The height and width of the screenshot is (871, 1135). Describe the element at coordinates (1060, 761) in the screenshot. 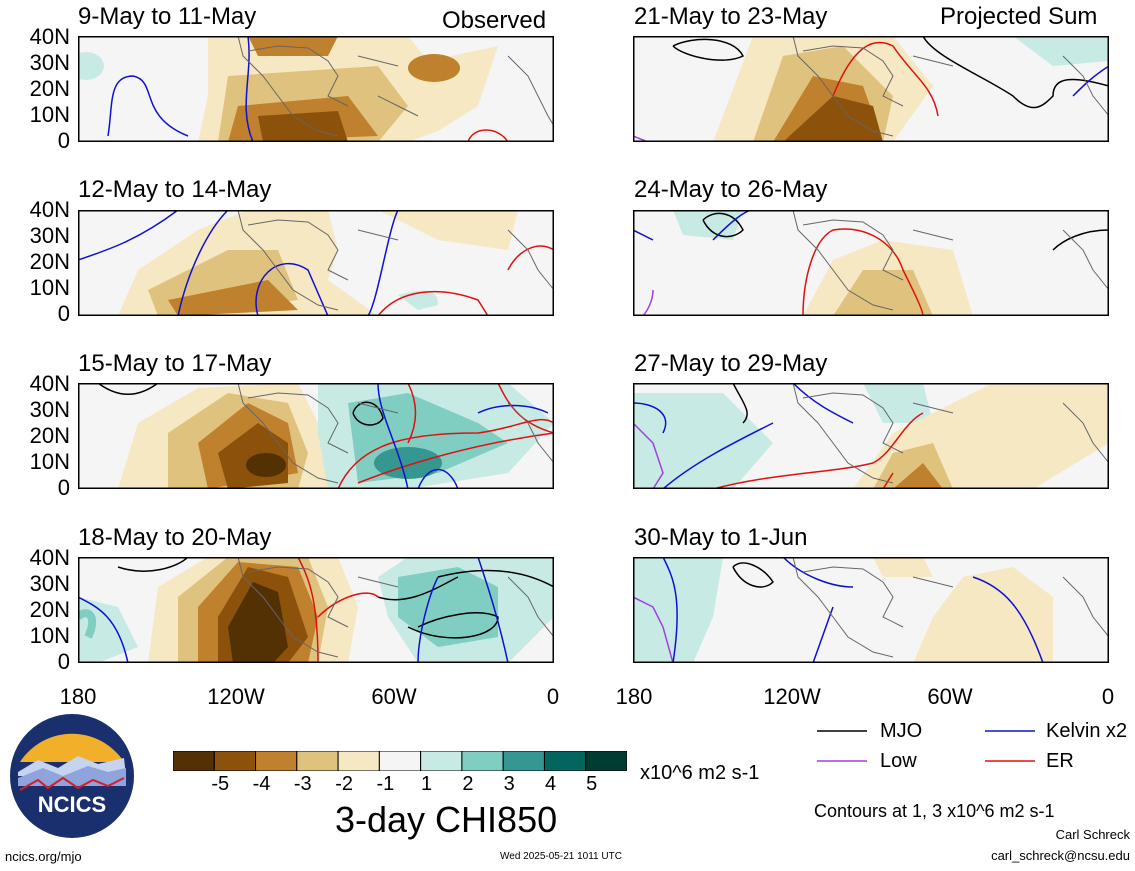

I see `legend-er-label: ER` at that location.